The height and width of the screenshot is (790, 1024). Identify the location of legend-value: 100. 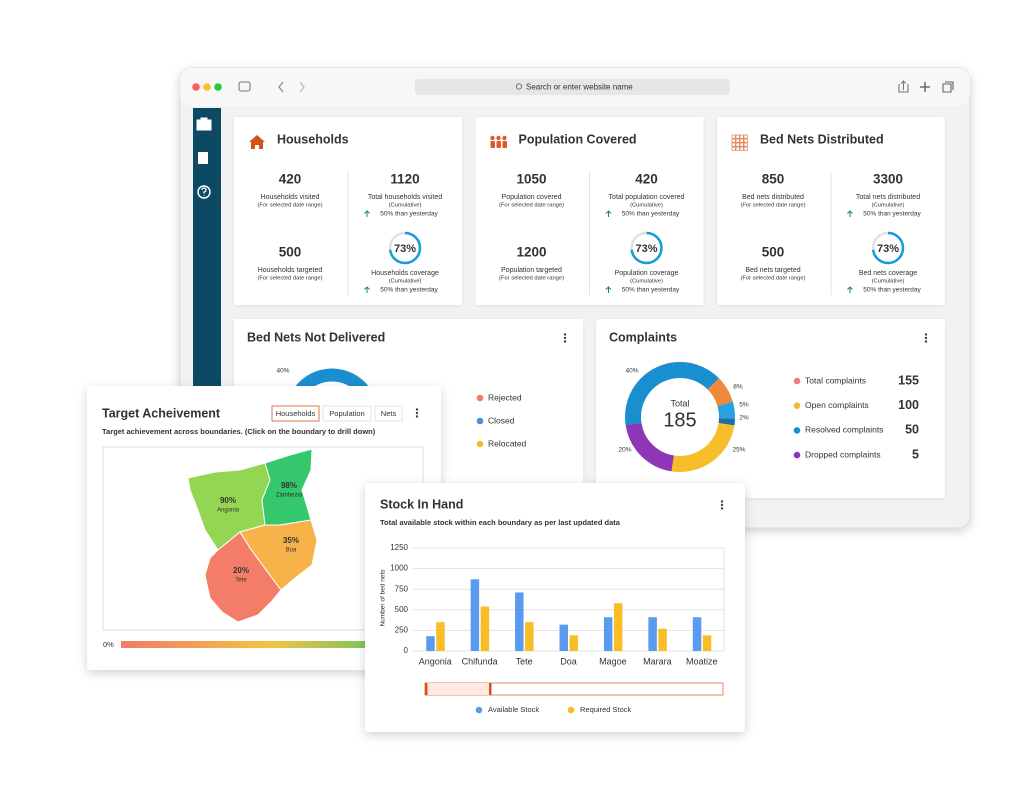
(908, 405).